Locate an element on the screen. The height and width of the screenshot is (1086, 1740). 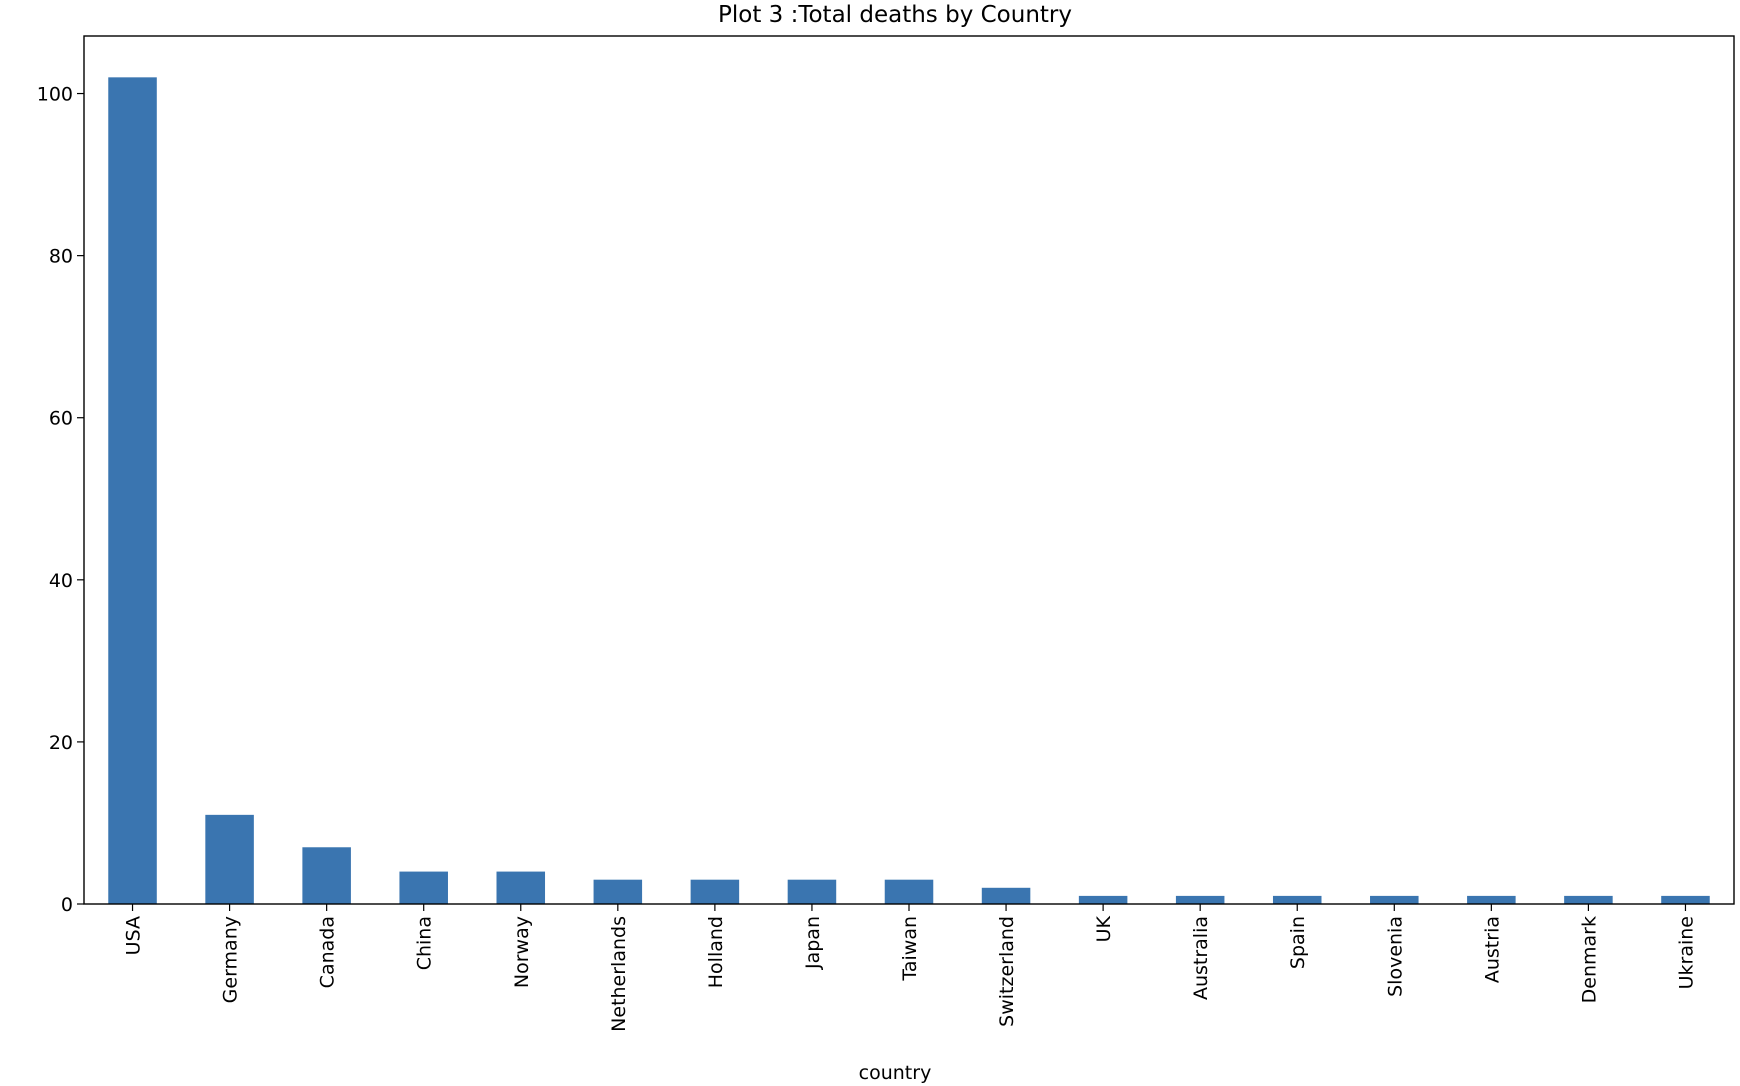
bar-austria is located at coordinates (1491, 899).